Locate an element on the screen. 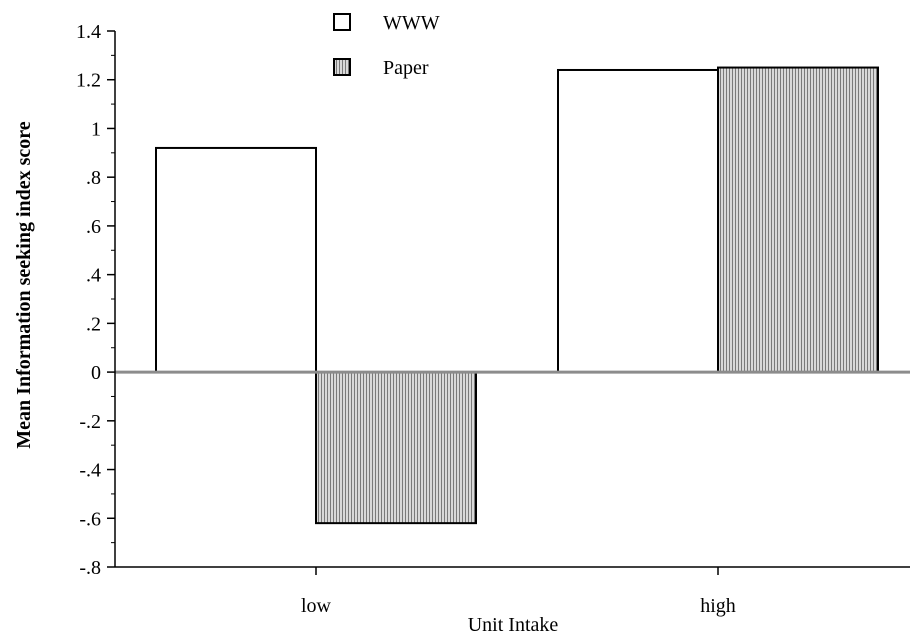 The width and height of the screenshot is (912, 641). bar-paper-high is located at coordinates (798, 220).